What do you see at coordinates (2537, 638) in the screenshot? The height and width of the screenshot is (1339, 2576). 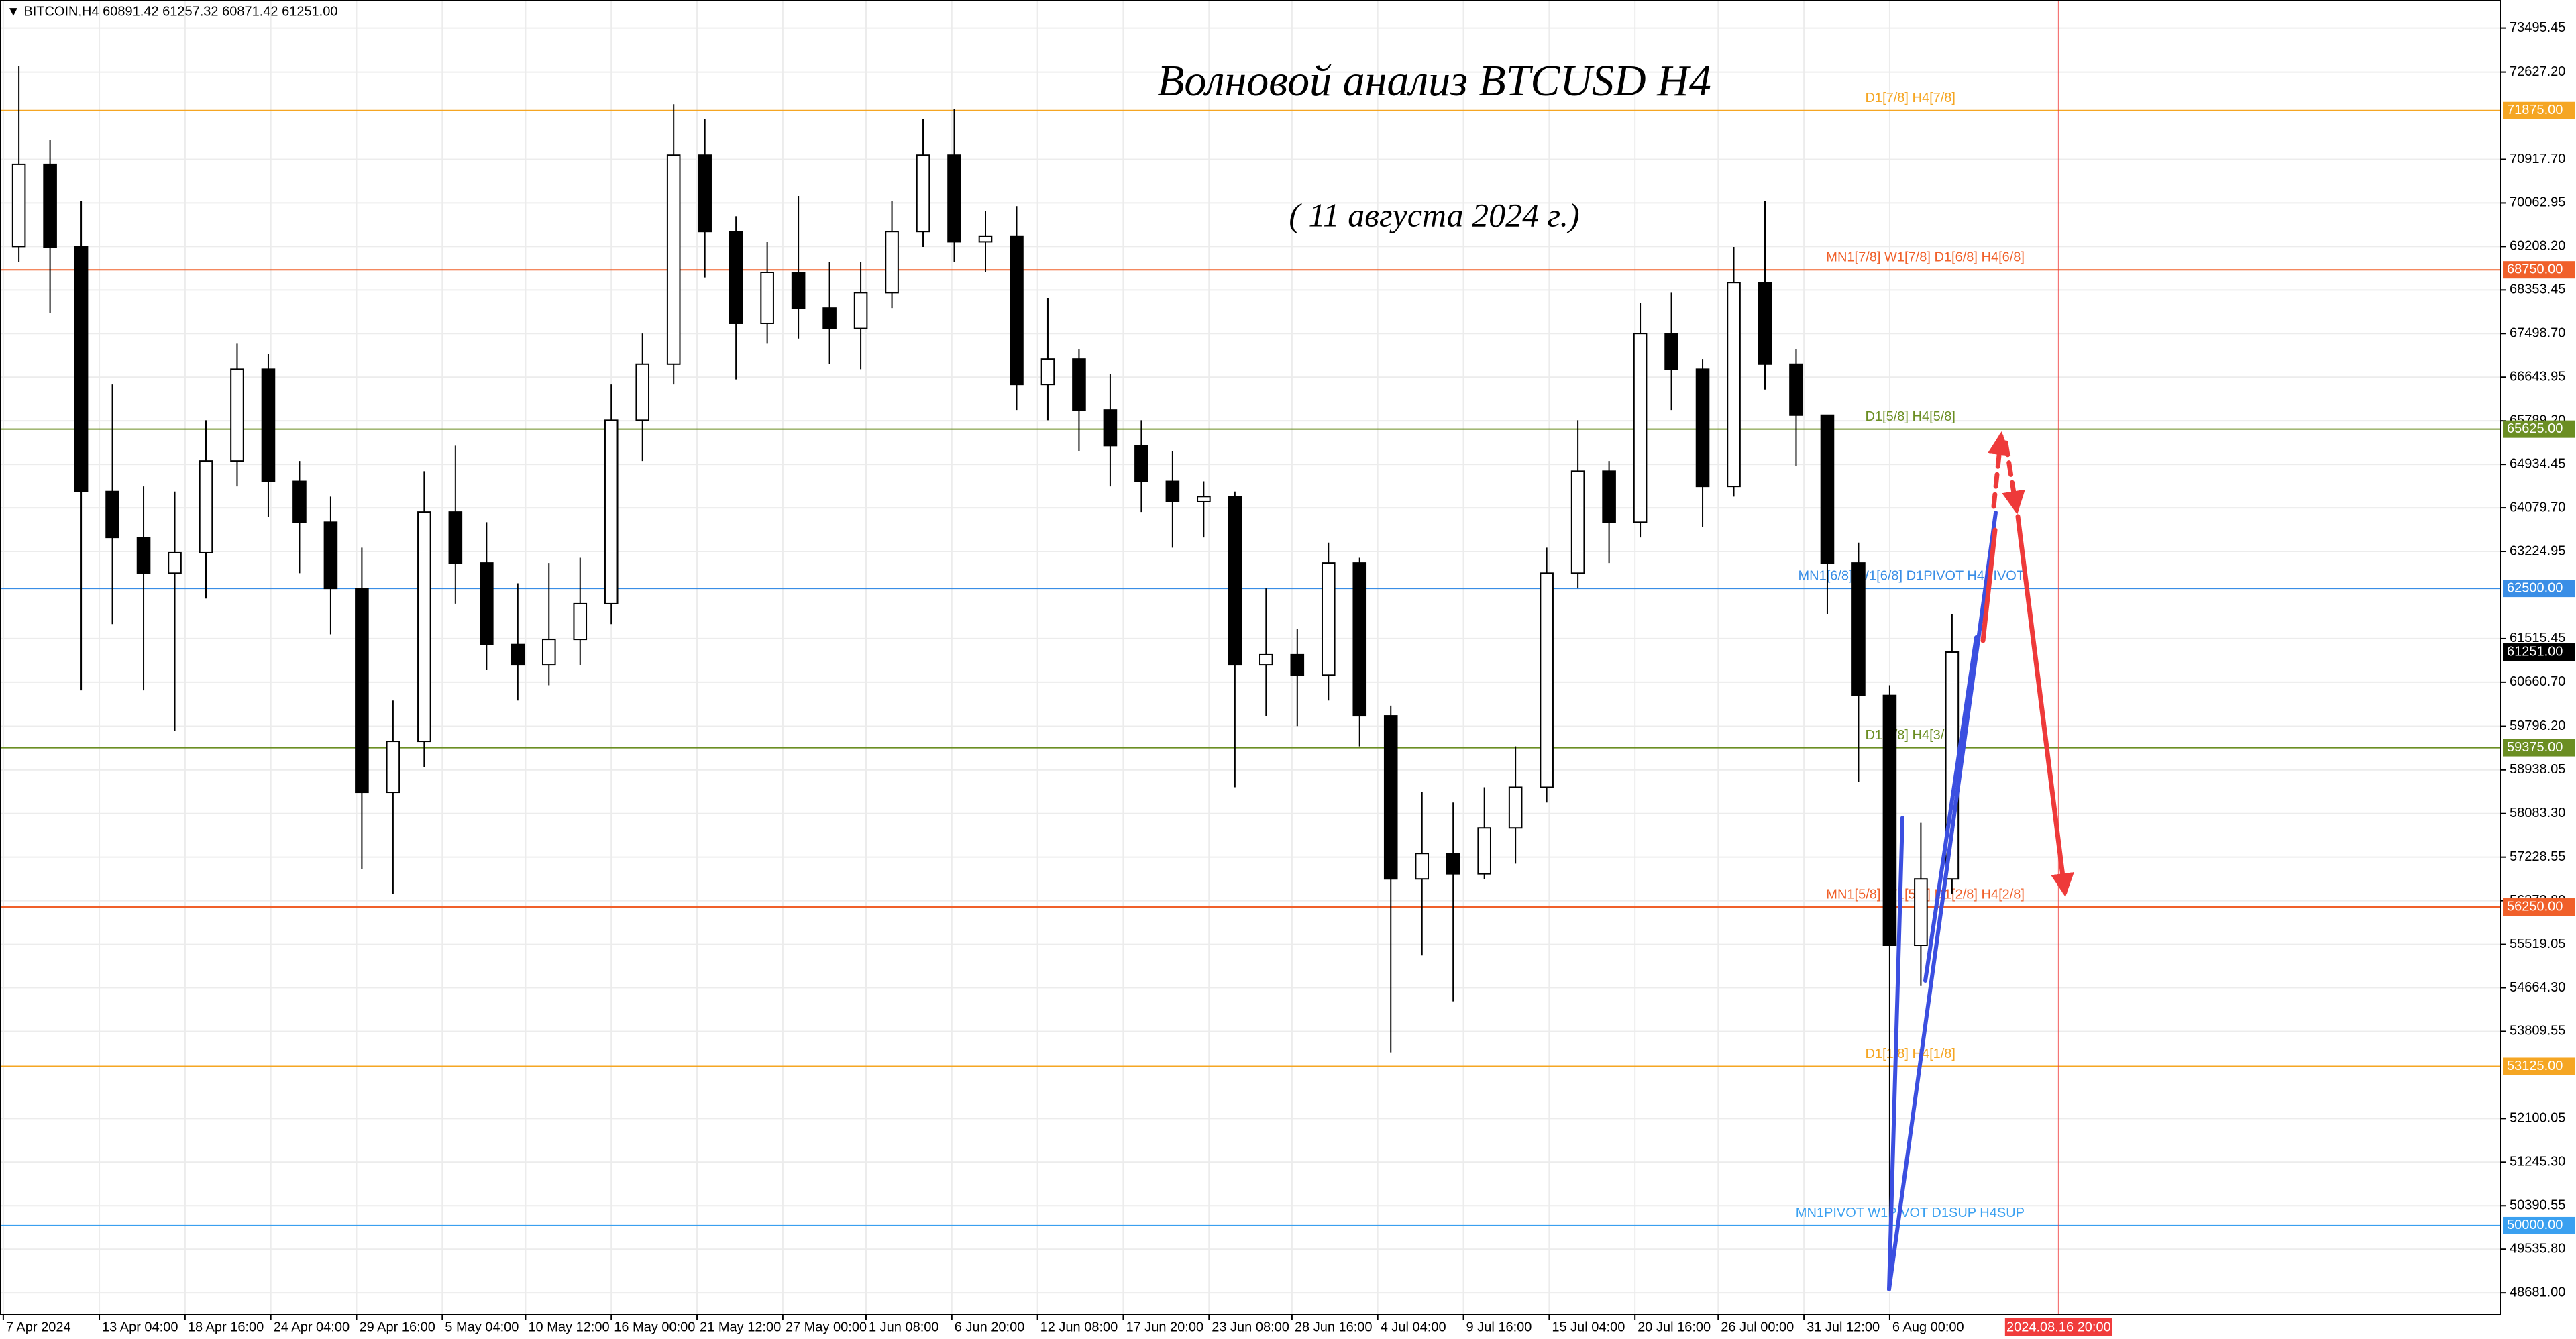 I see `y-tick-label: 61515.45` at bounding box center [2537, 638].